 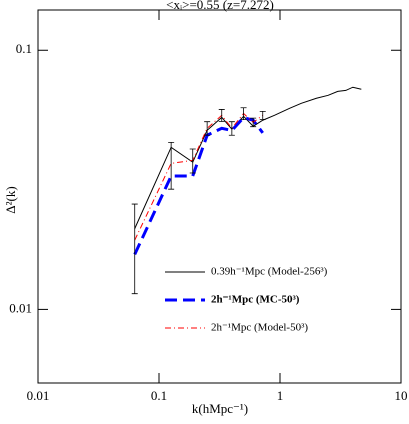 What do you see at coordinates (10, 199) in the screenshot?
I see `y-axis-label: Δ²(k)` at bounding box center [10, 199].